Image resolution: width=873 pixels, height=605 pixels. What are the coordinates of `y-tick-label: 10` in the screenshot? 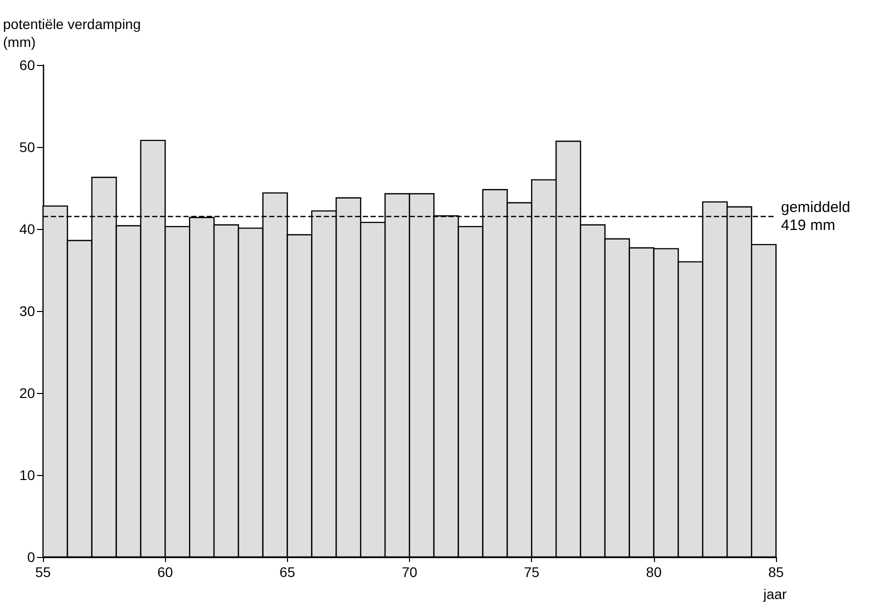 It's located at (27, 475).